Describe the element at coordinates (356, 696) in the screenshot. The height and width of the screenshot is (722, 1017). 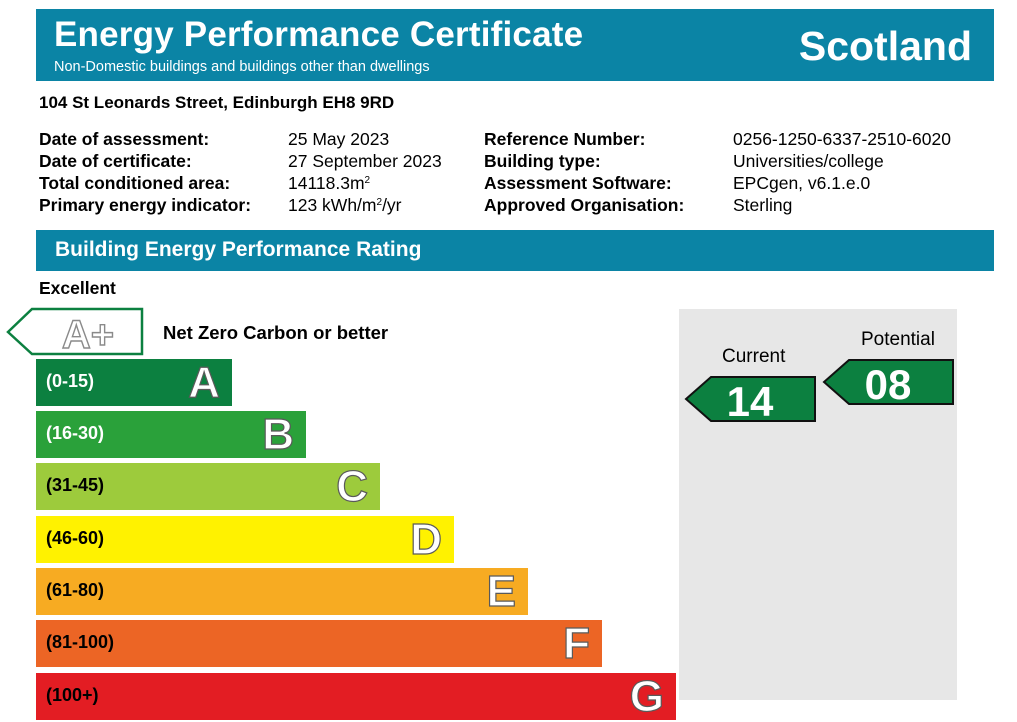
I see `rating-band-g: (100+) G` at that location.